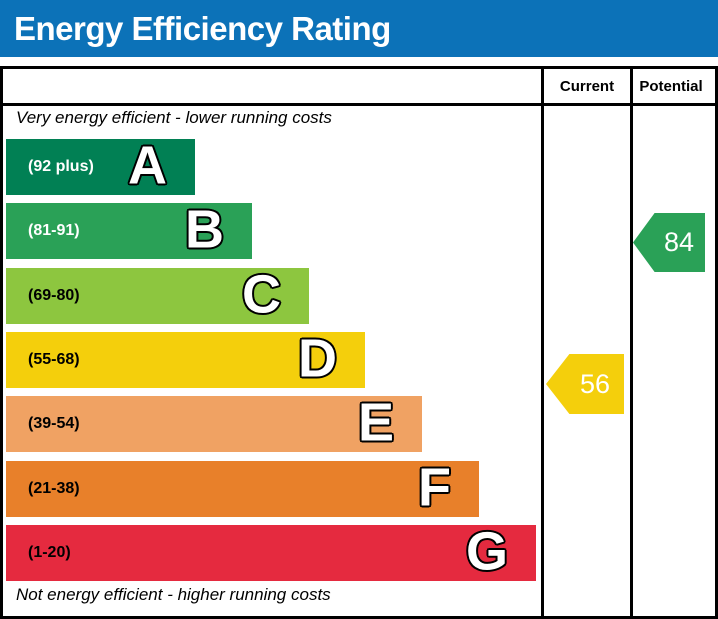 Image resolution: width=718 pixels, height=619 pixels. Describe the element at coordinates (359, 104) in the screenshot. I see `header-divider` at that location.